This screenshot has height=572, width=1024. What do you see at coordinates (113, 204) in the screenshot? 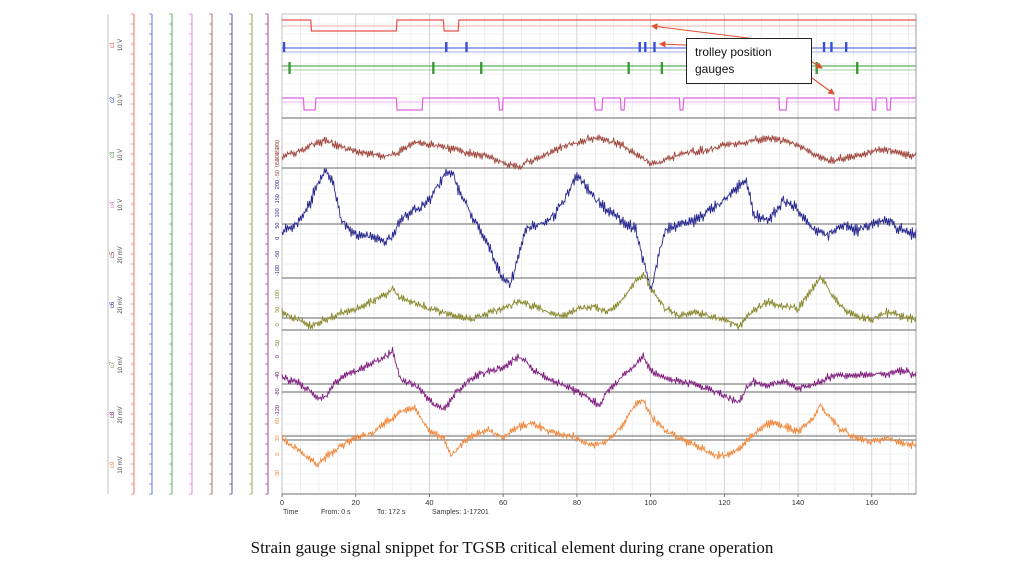
I see `channel-label-c4: c4` at bounding box center [113, 204].